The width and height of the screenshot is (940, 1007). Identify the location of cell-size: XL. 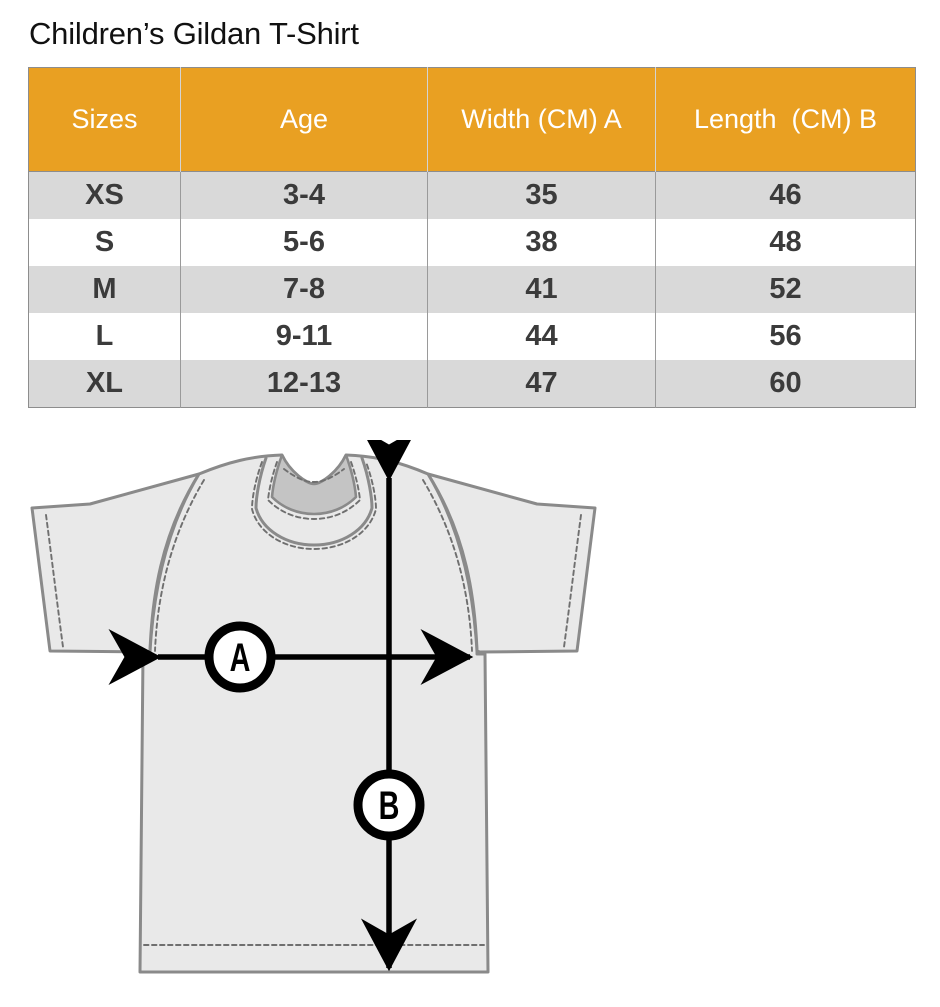
(104, 384).